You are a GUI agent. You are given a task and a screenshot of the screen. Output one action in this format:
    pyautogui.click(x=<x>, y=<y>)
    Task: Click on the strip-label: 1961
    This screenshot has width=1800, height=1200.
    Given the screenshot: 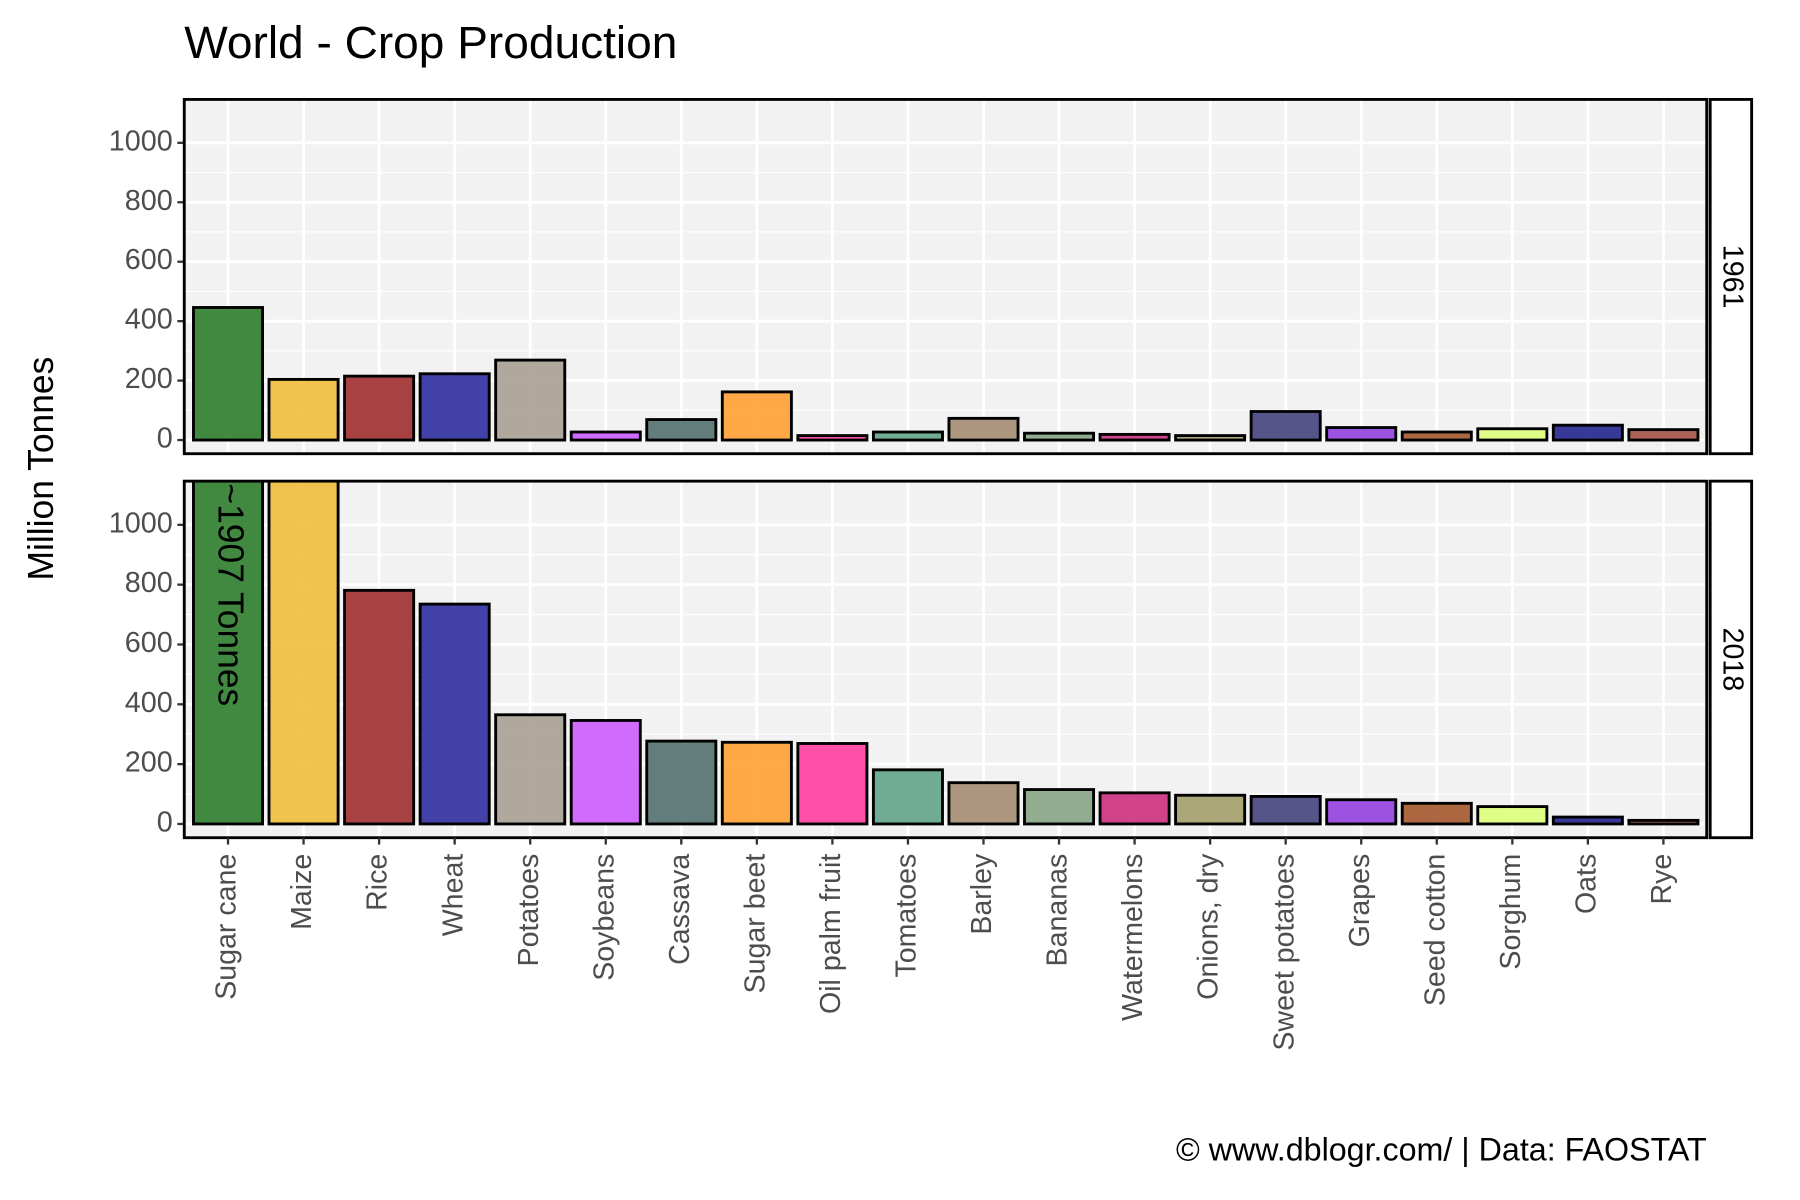 What is the action you would take?
    pyautogui.click(x=1732, y=277)
    